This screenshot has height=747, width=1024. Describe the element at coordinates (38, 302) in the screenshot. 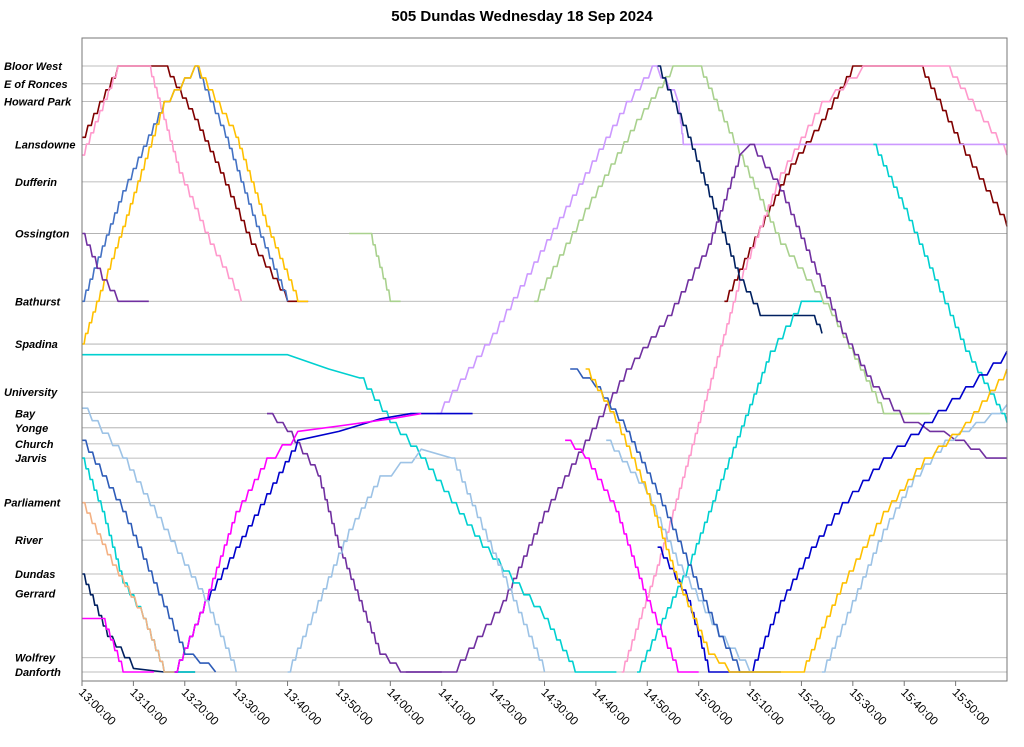

I see `stop-label: Bathurst` at that location.